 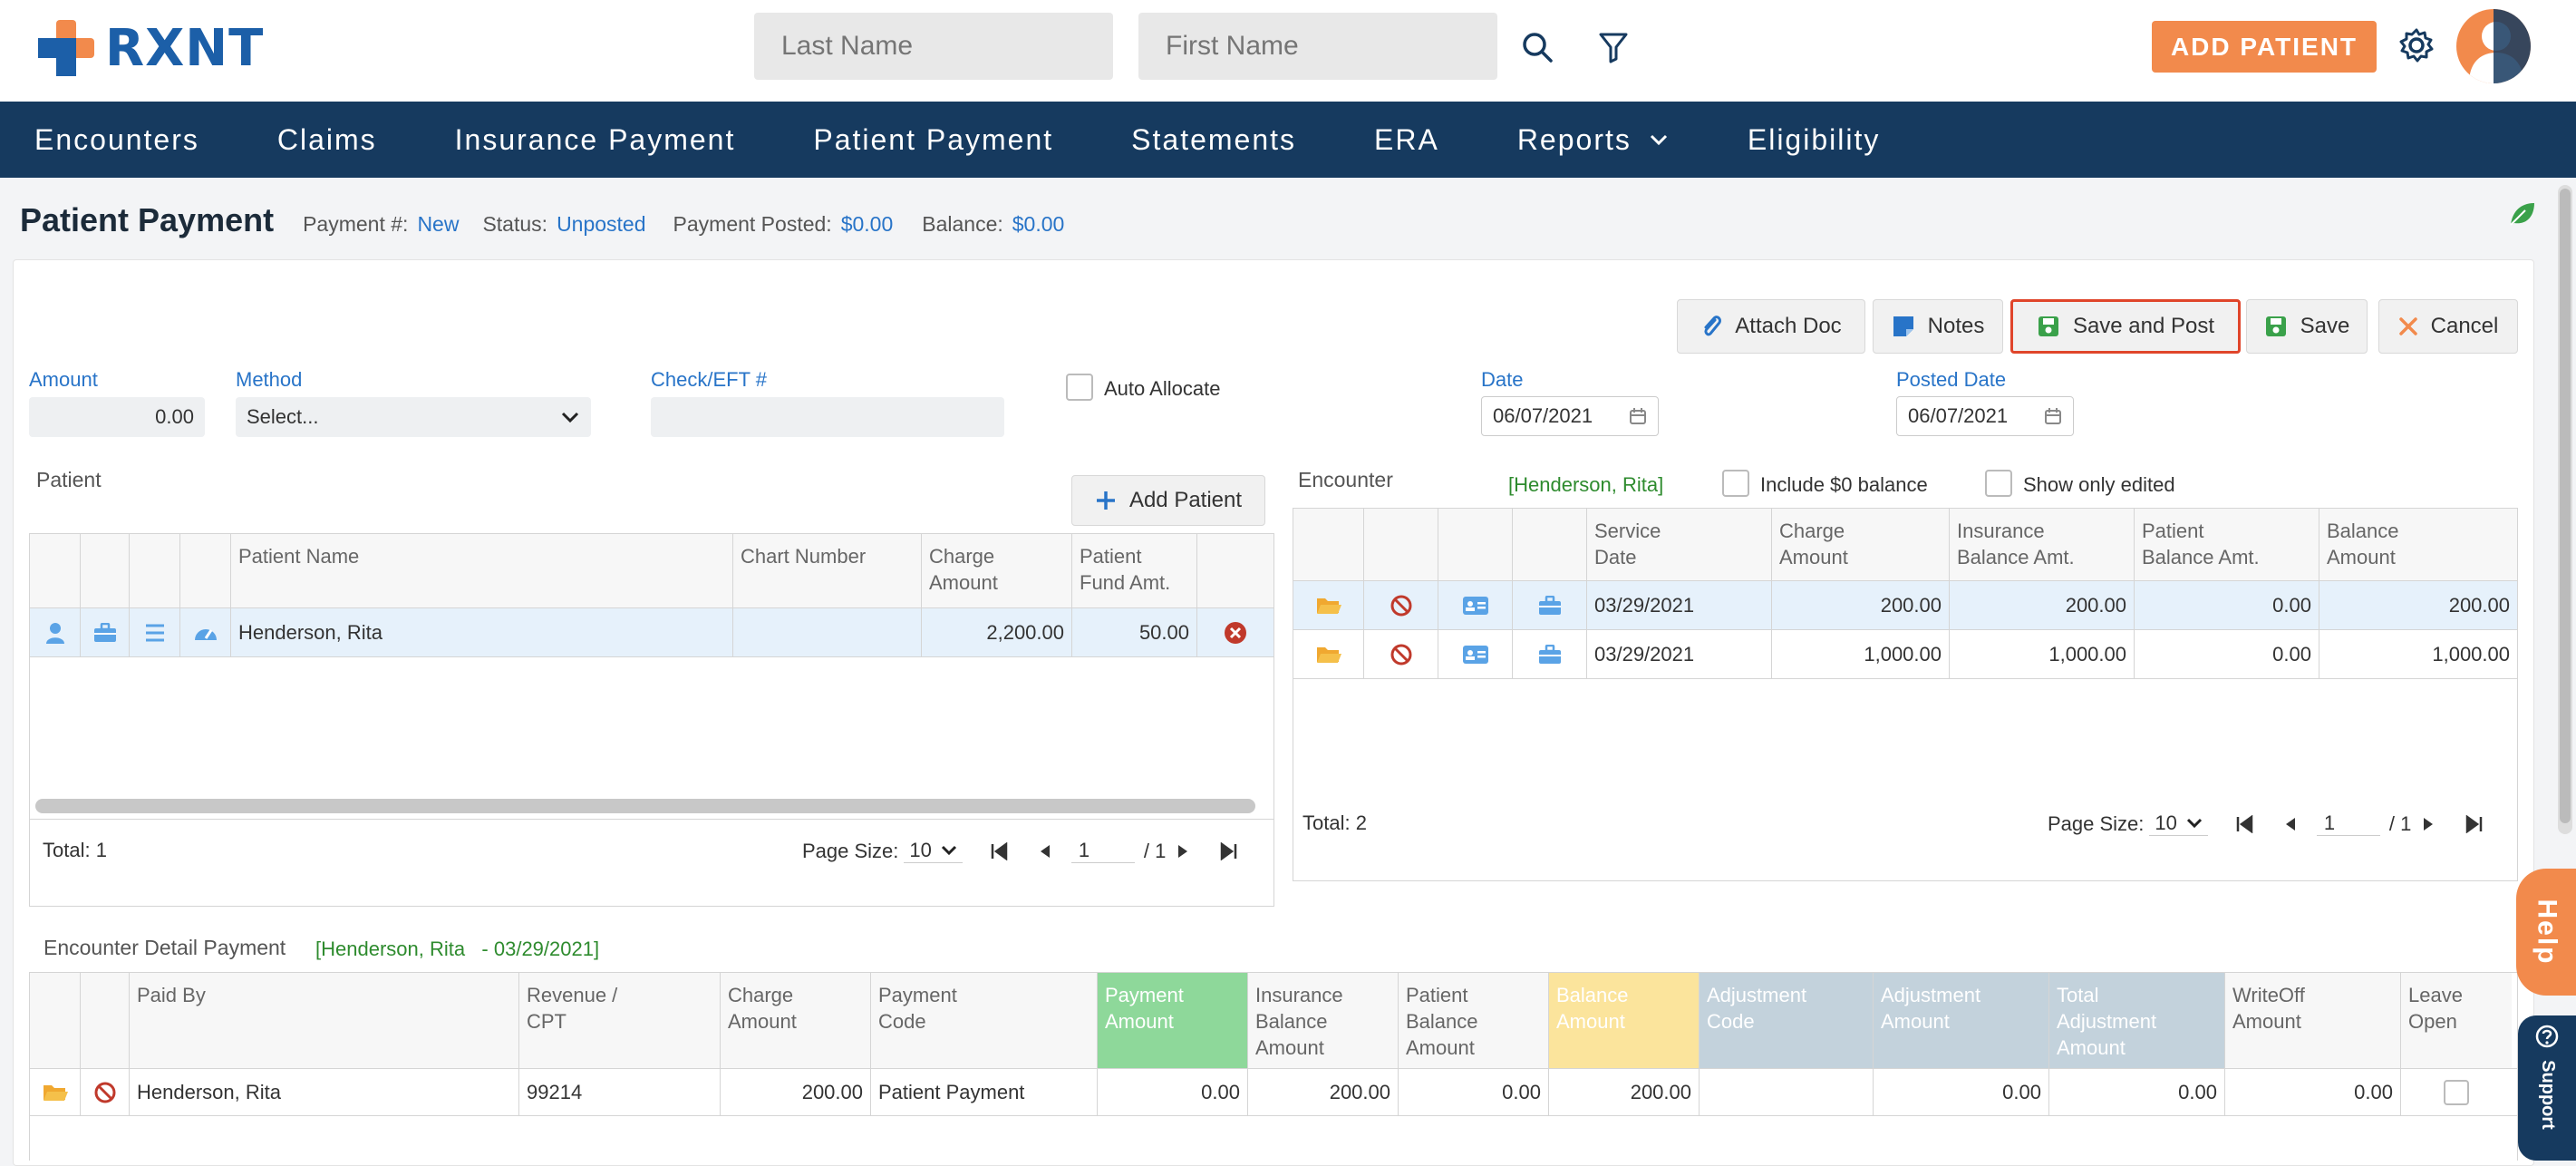 I want to click on payment-code-cell: Patient Payment, so click(x=984, y=1092).